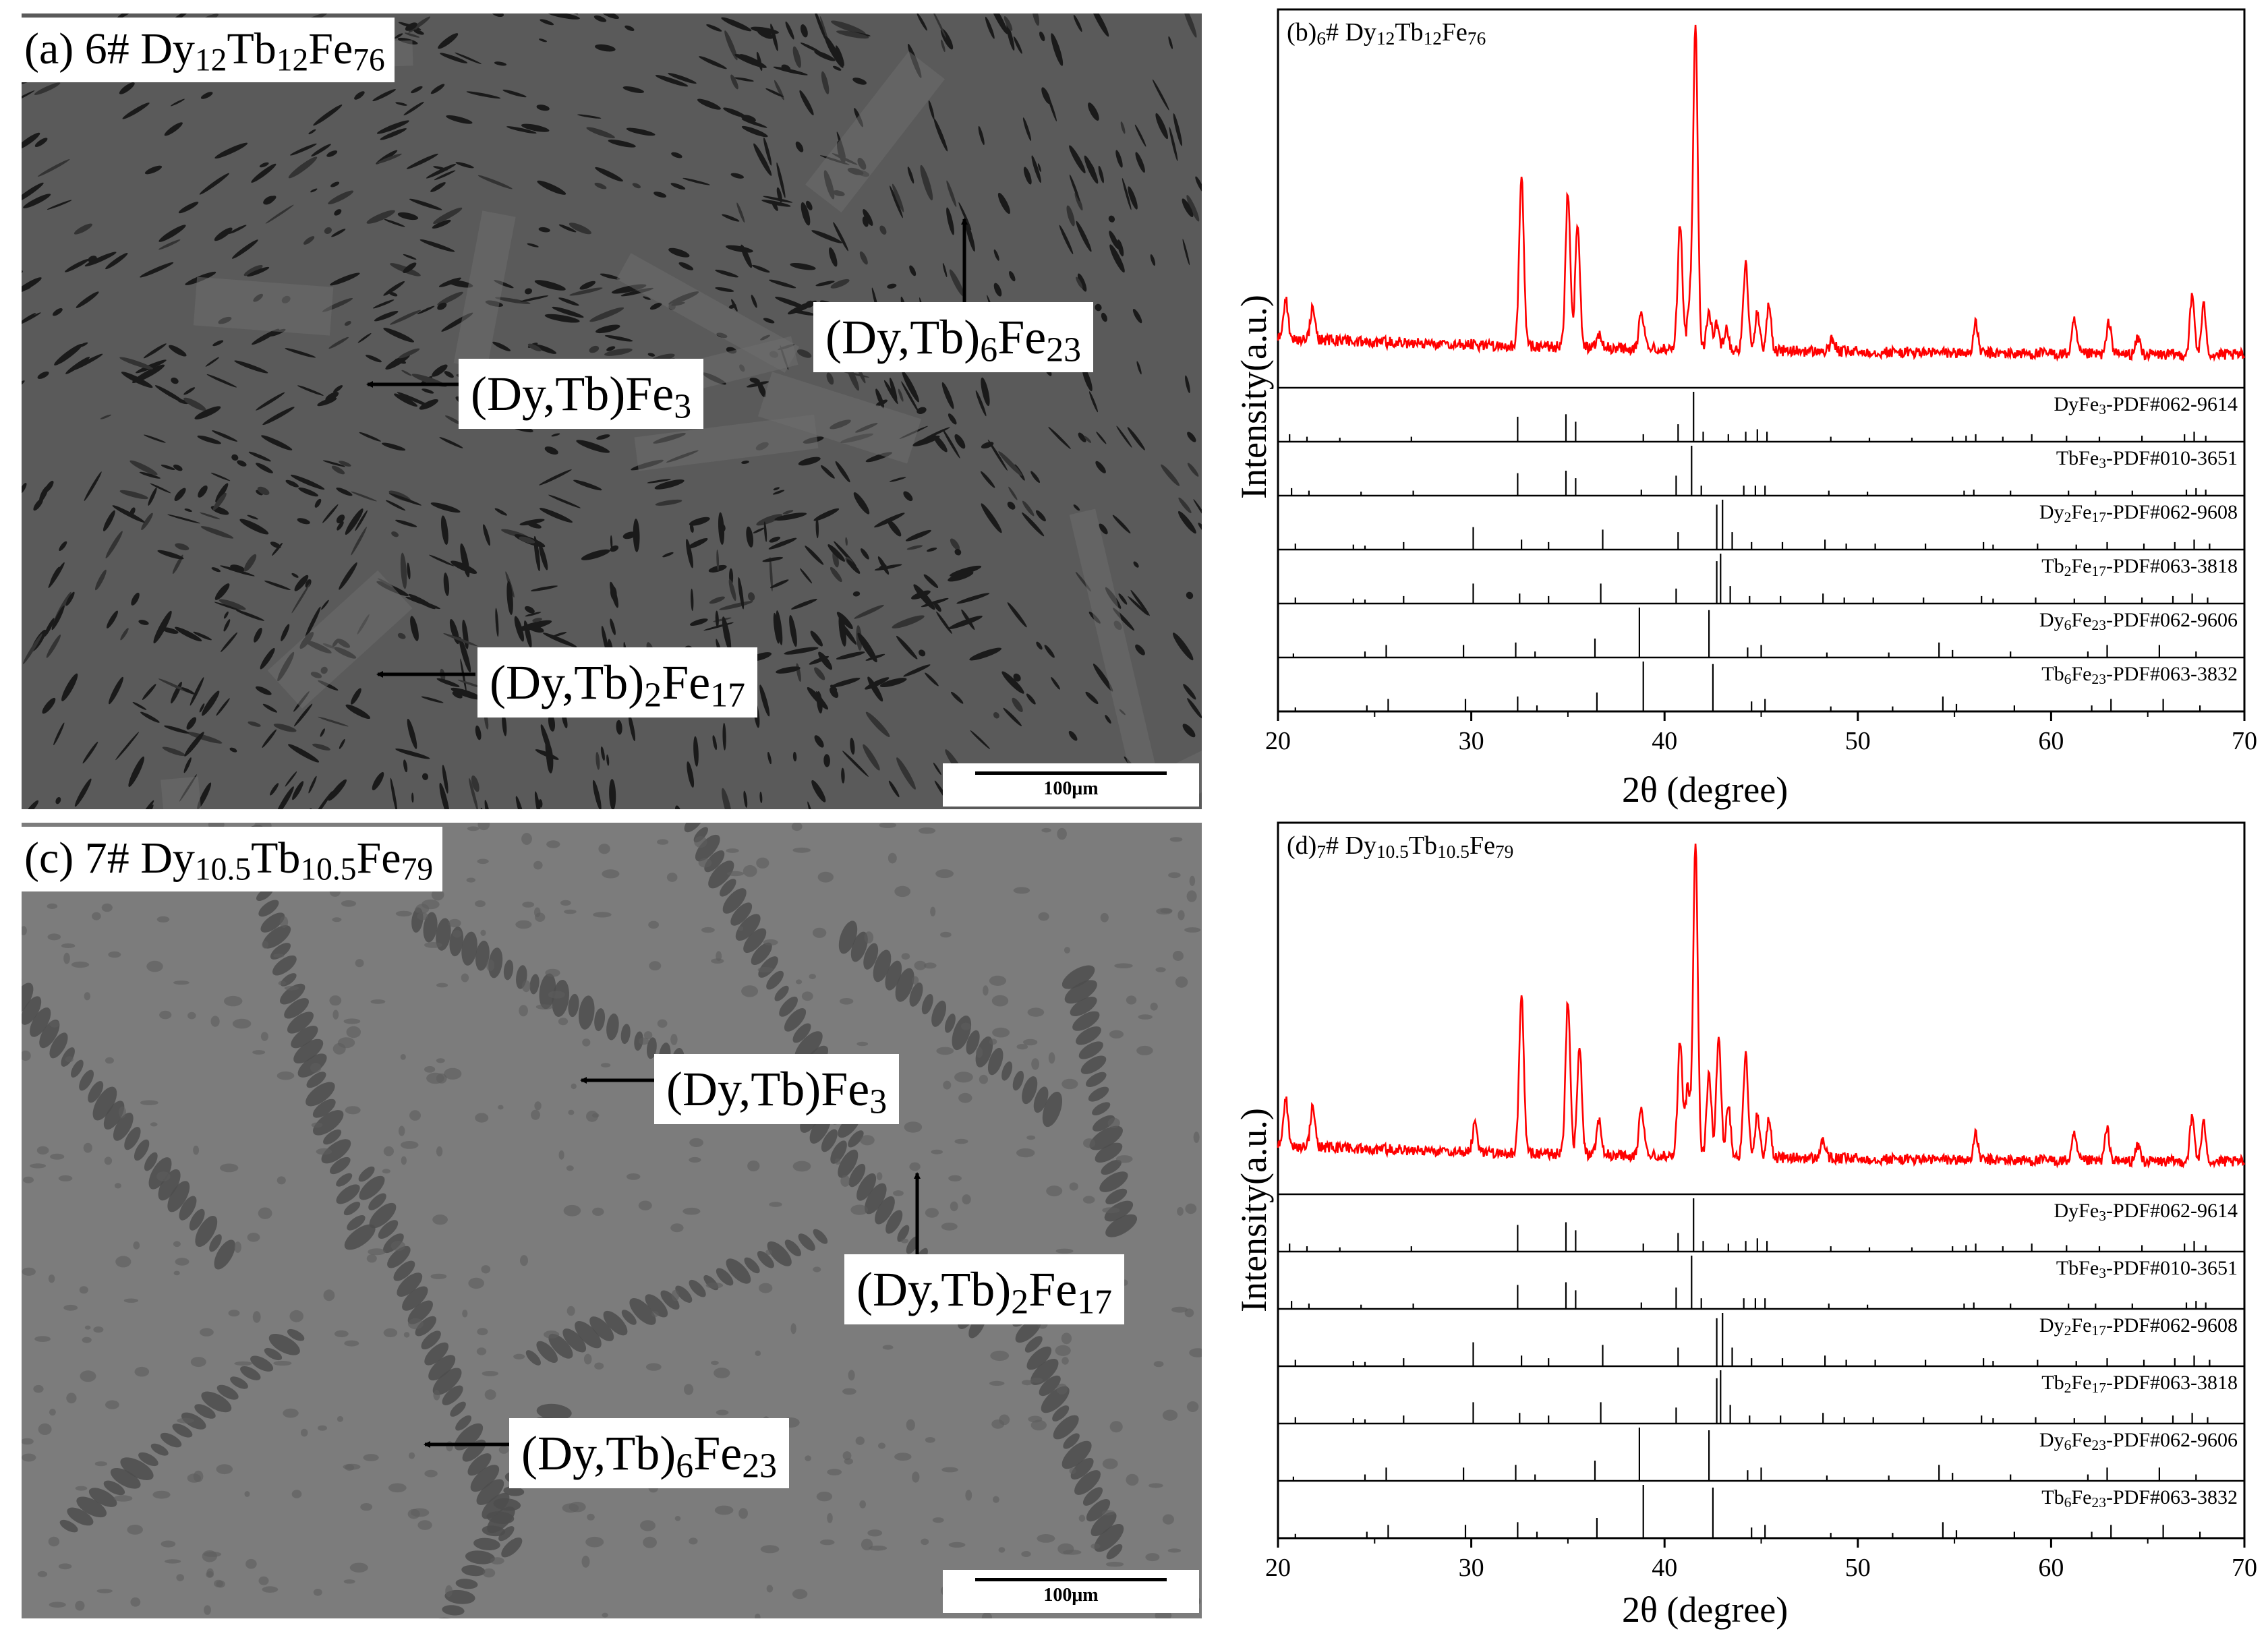  I want to click on xrd-reference-label: DyFe3-PDF#062-9614, so click(2146, 1212).